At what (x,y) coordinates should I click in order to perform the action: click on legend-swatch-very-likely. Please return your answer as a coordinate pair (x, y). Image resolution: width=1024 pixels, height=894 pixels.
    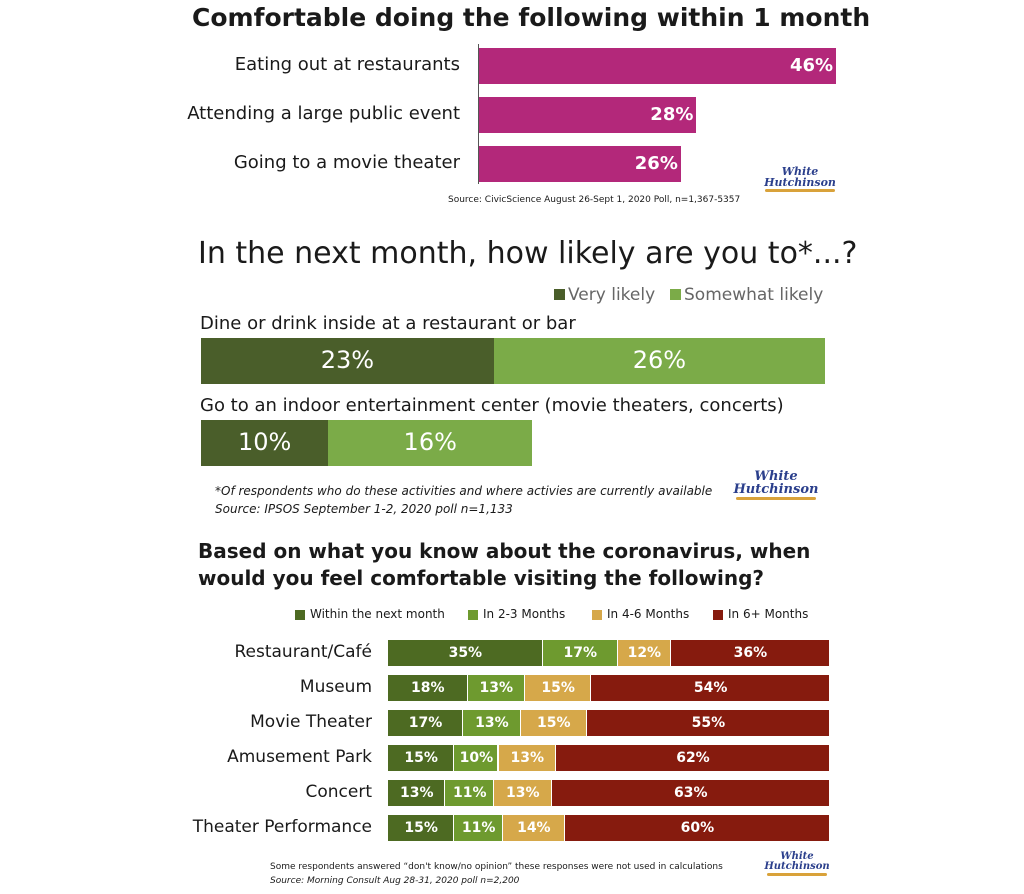
    Looking at the image, I should click on (559, 294).